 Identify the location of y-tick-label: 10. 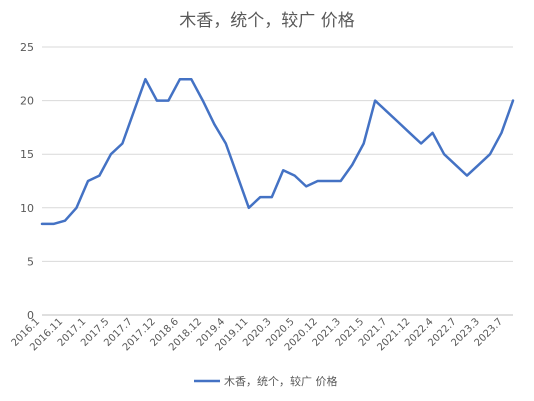
(27, 208).